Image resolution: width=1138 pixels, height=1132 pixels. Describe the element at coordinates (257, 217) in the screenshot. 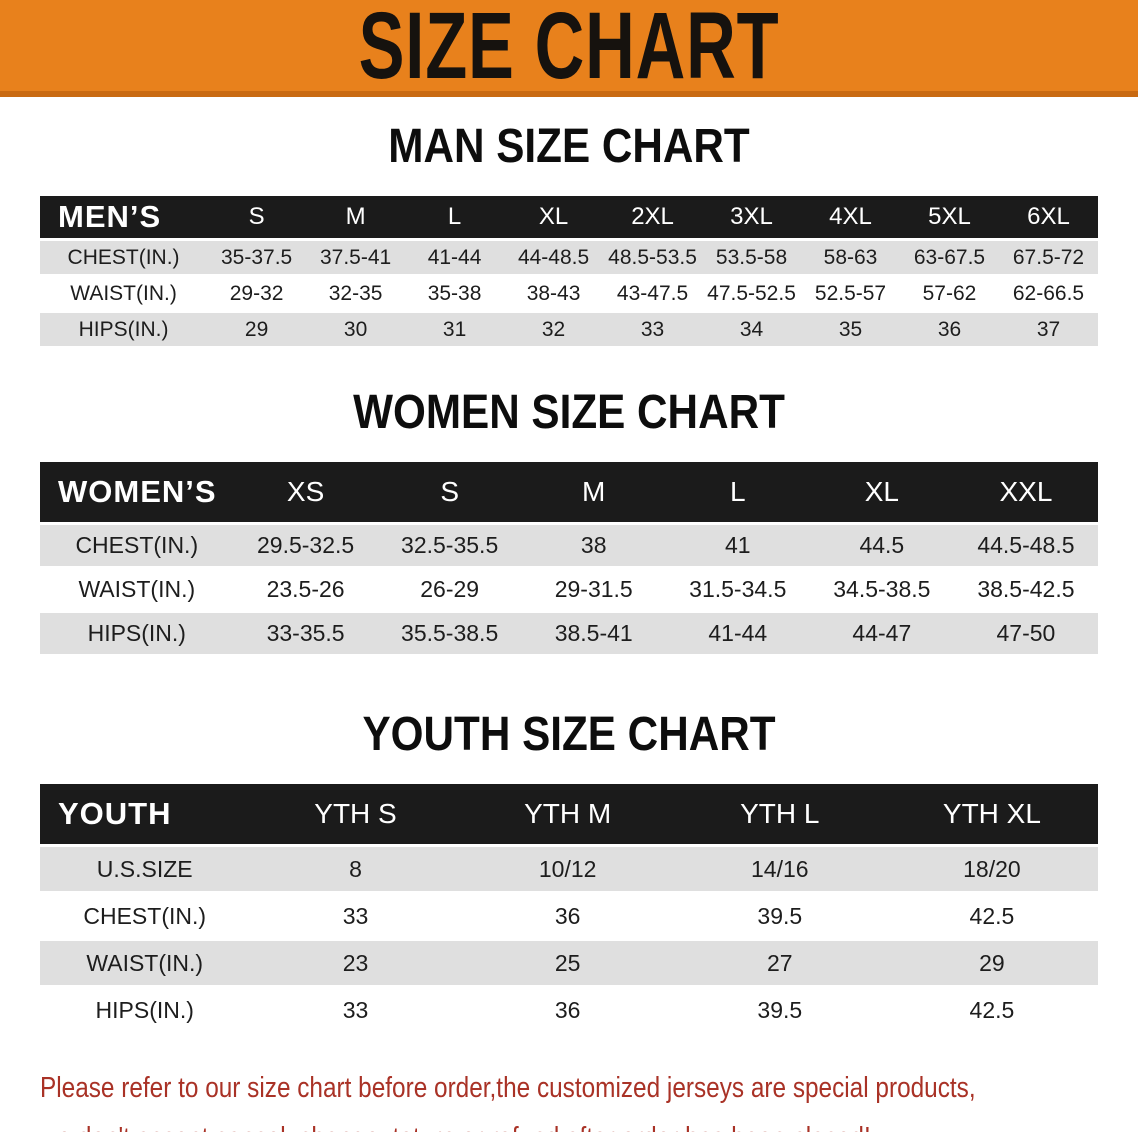

I see `men-size-col-s: S` at that location.